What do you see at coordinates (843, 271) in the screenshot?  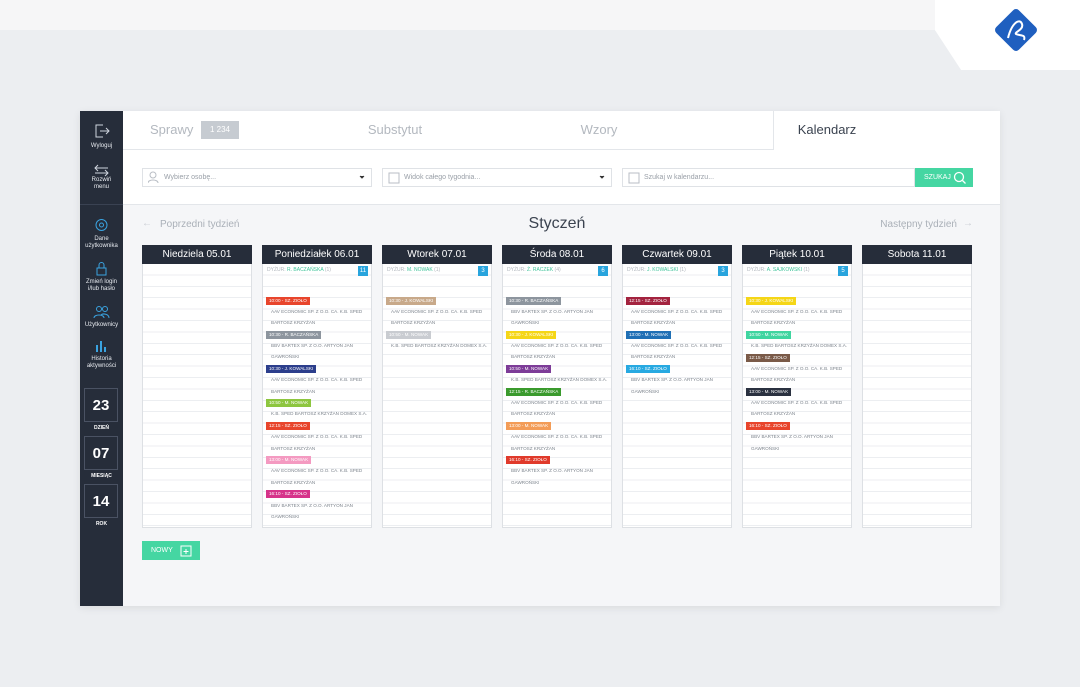 I see `count-badge: 5` at bounding box center [843, 271].